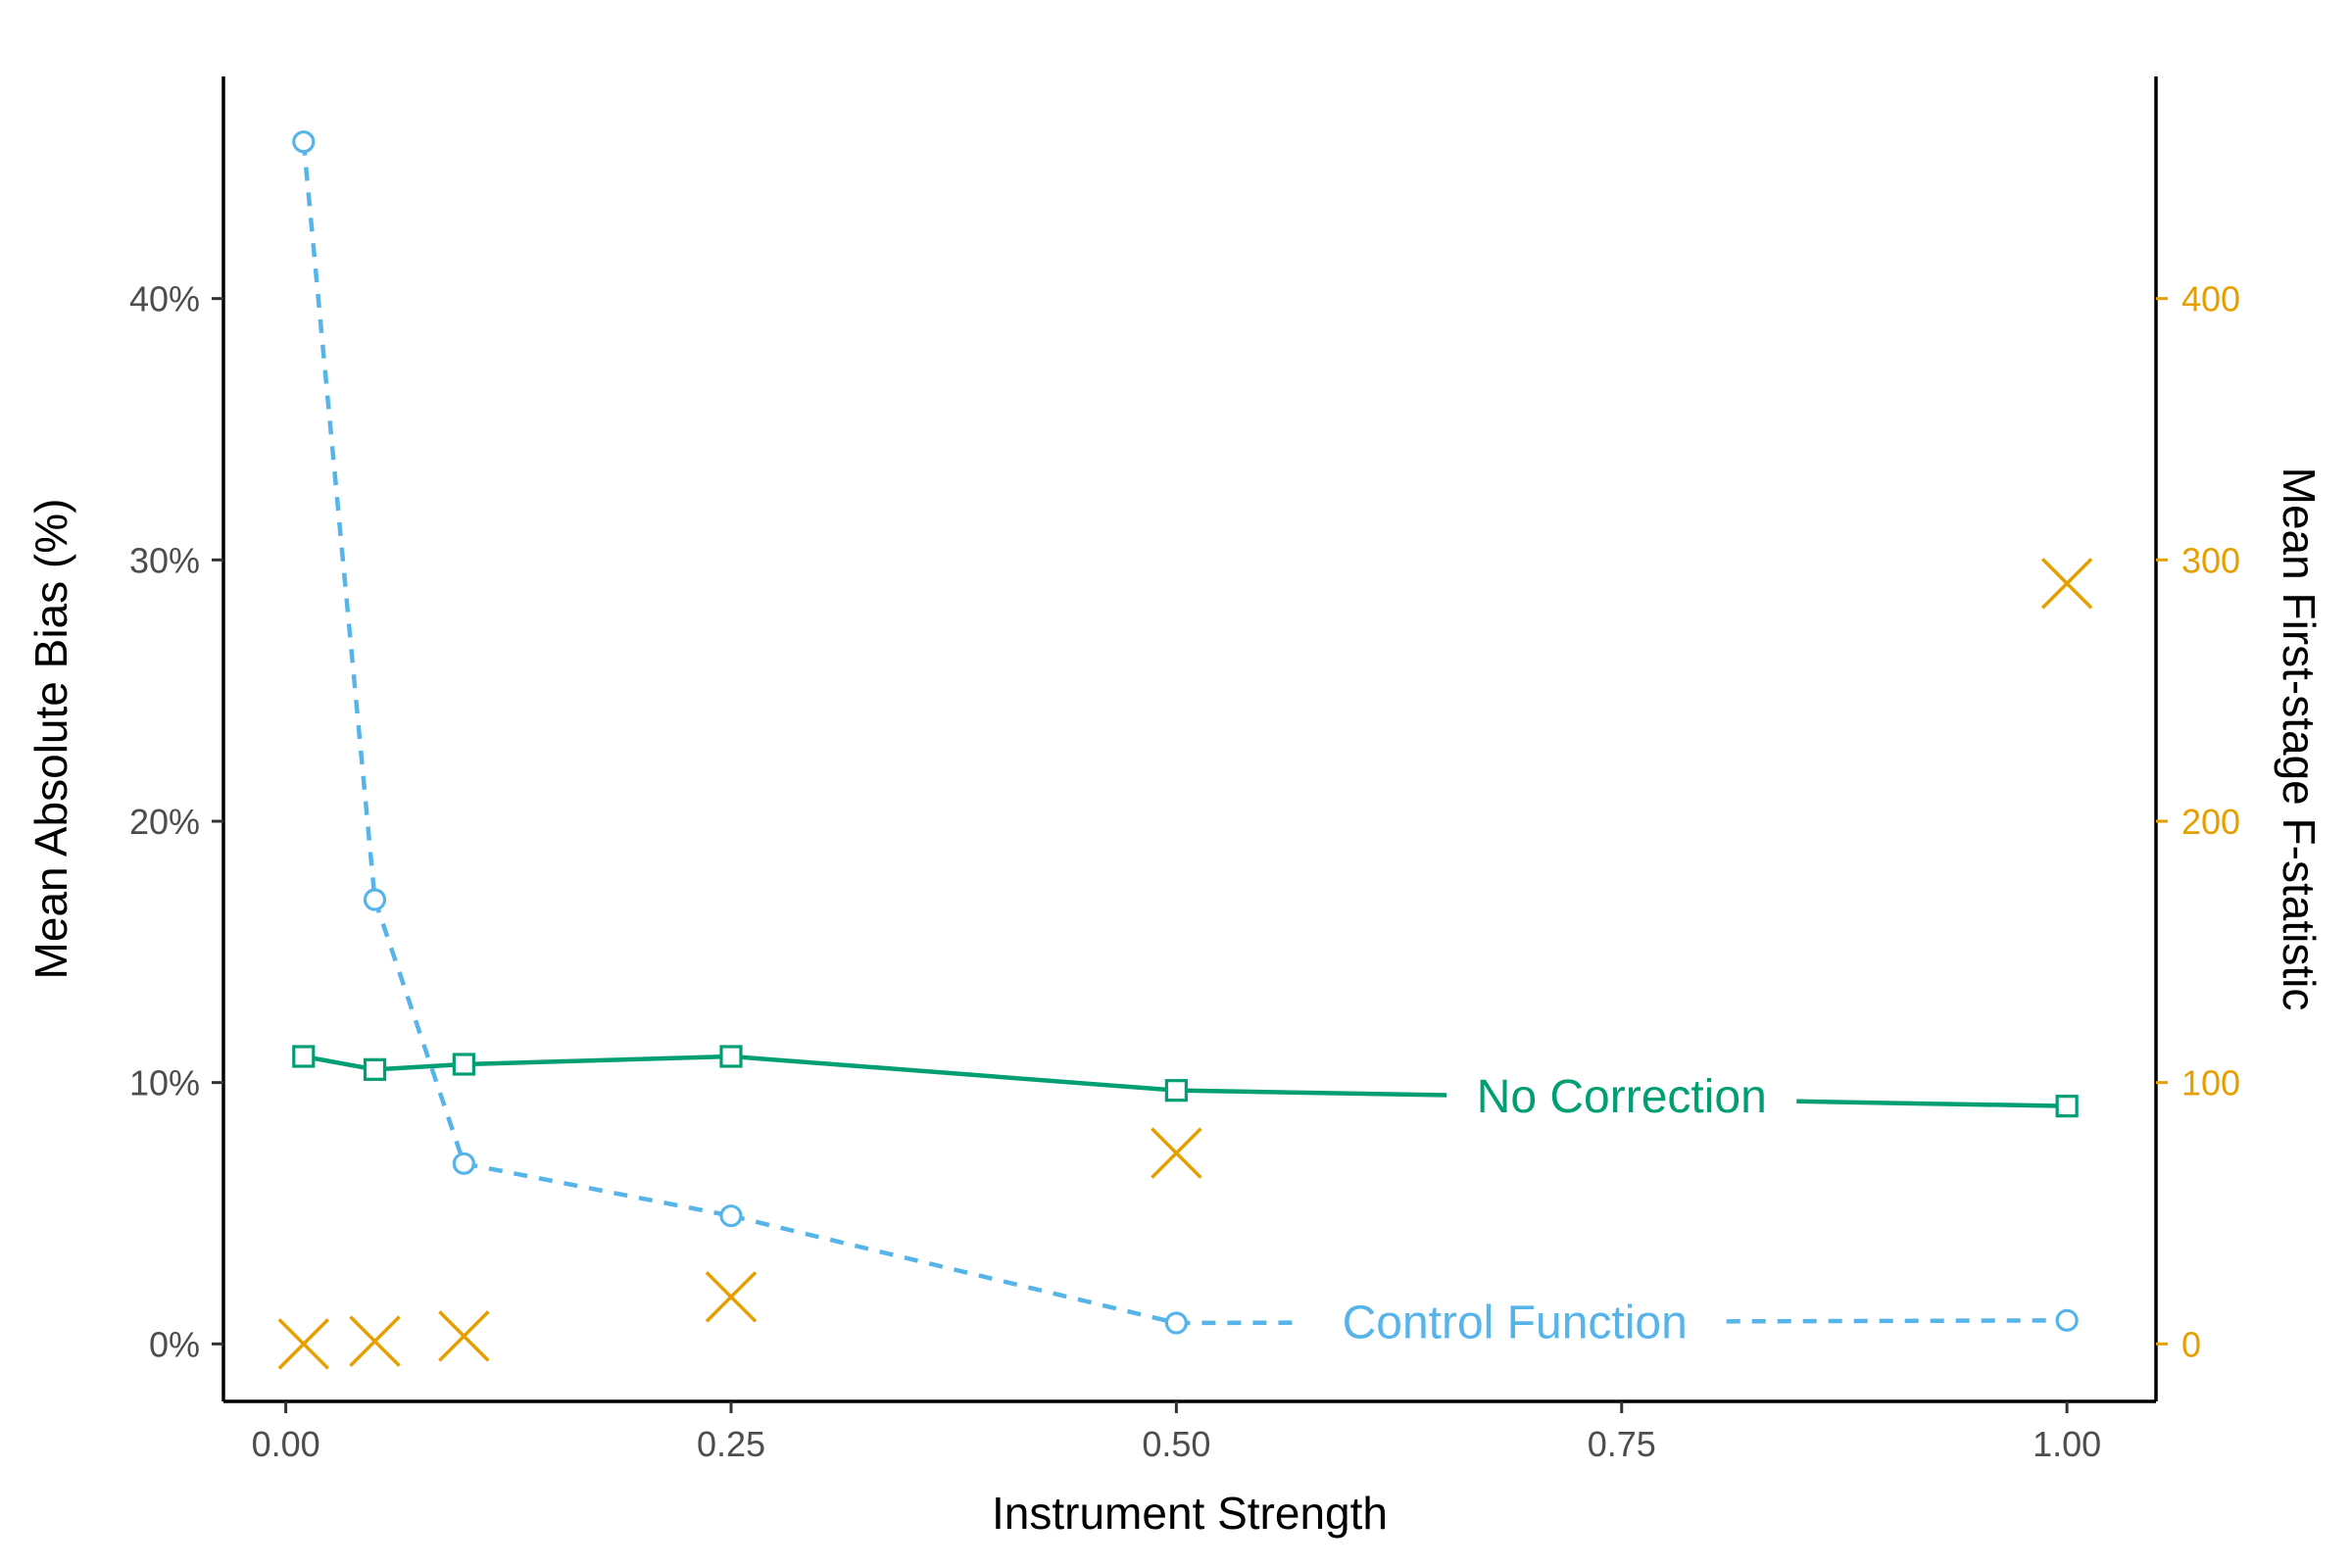 The image size is (2352, 1568). I want to click on y-tick-label: 10%, so click(164, 1083).